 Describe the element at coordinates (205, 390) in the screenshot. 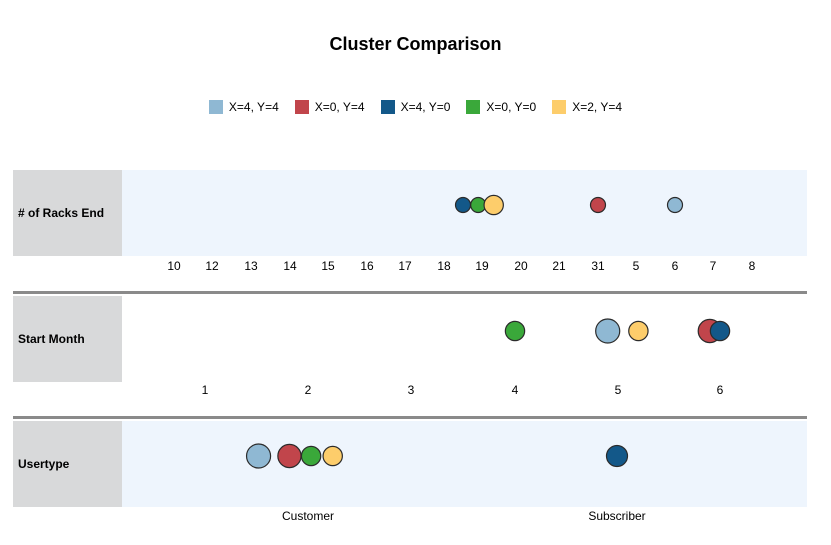

I see `tick-label: 1` at that location.